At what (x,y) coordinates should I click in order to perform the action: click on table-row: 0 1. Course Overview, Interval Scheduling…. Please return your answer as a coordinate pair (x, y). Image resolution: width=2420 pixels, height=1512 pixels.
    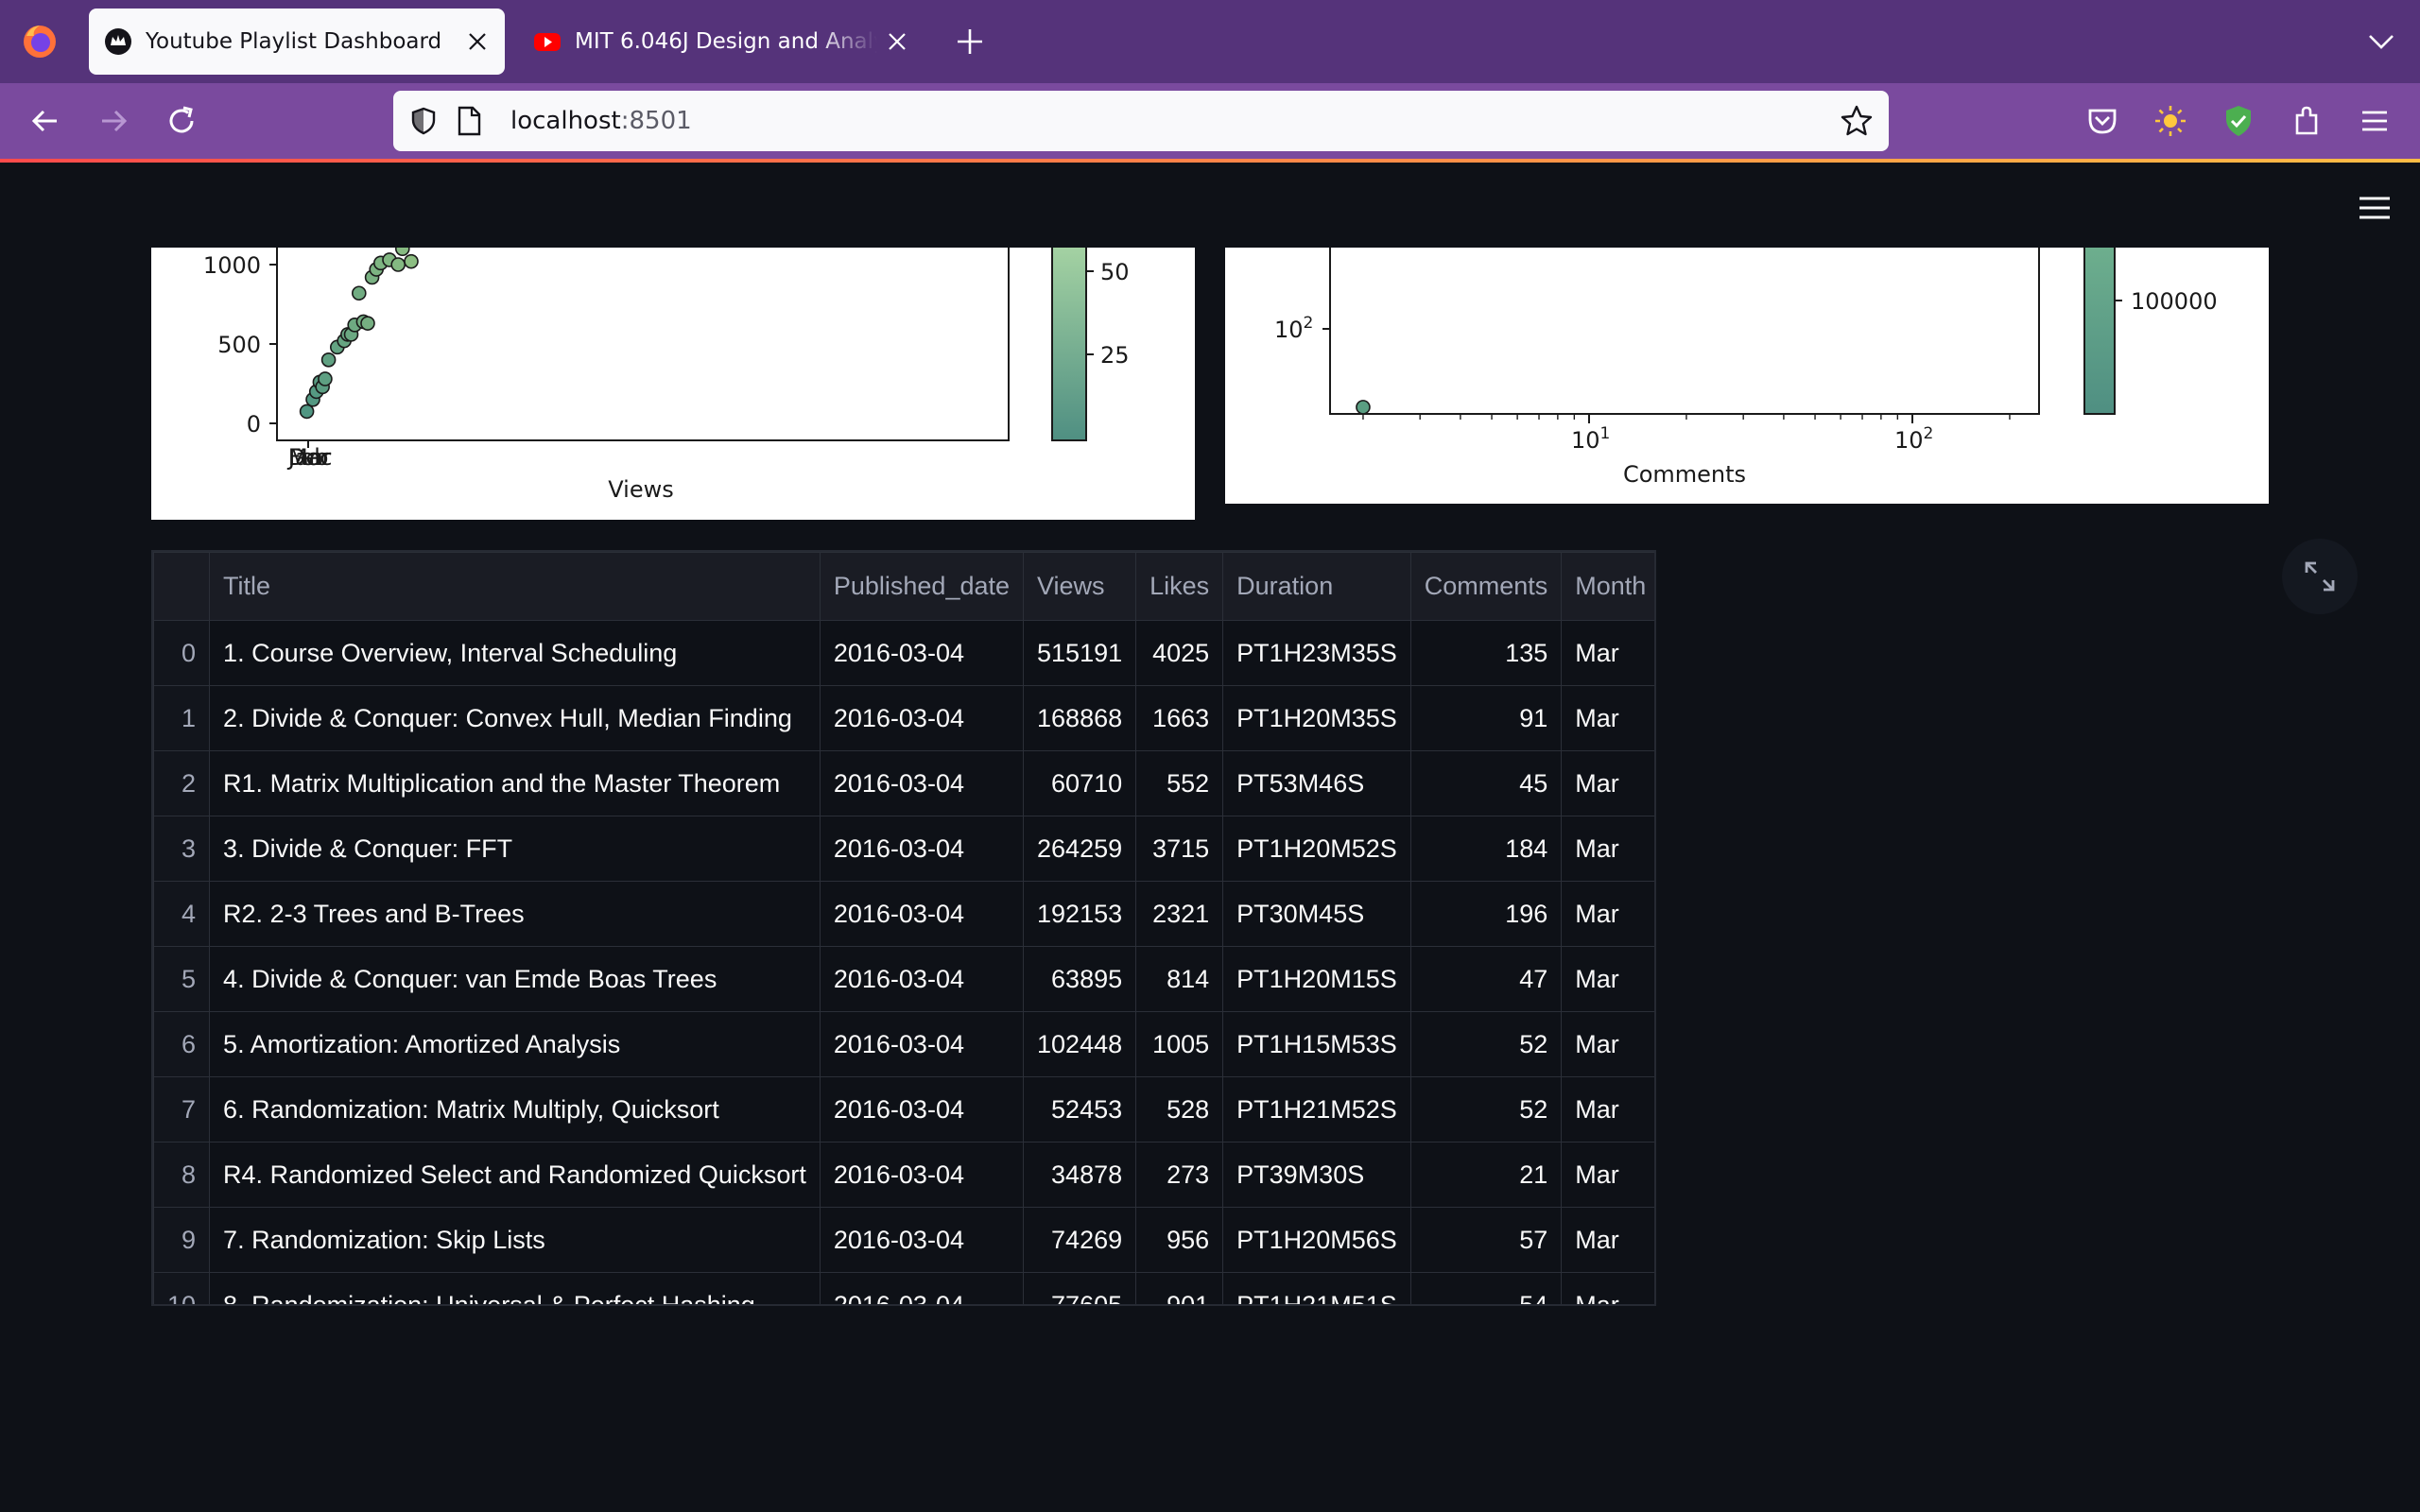
    Looking at the image, I should click on (903, 653).